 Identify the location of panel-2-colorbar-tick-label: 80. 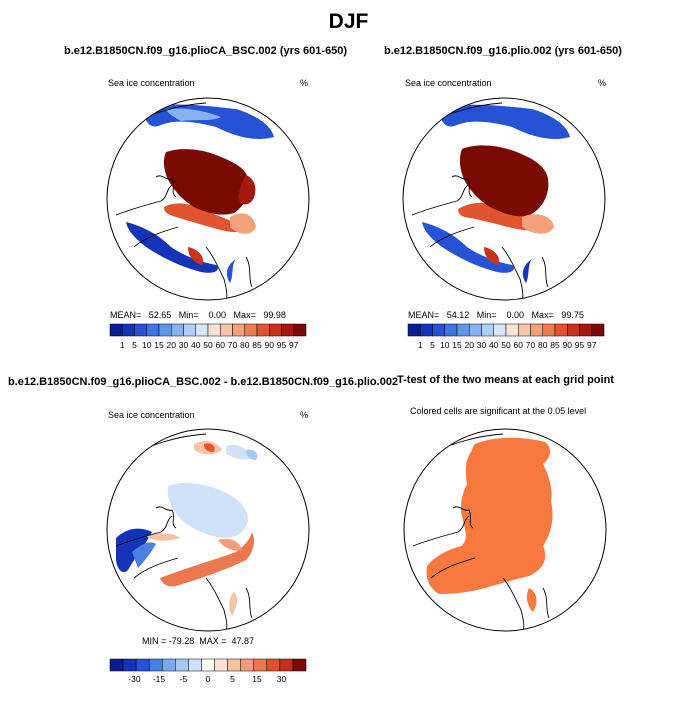
(543, 345).